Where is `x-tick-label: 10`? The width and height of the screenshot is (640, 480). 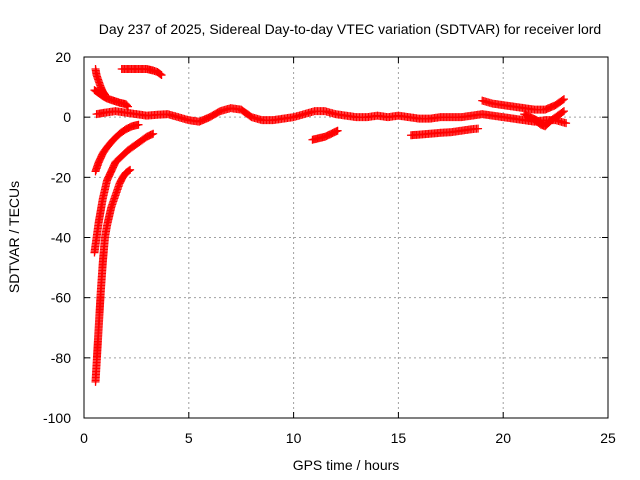
x-tick-label: 10 is located at coordinates (294, 438).